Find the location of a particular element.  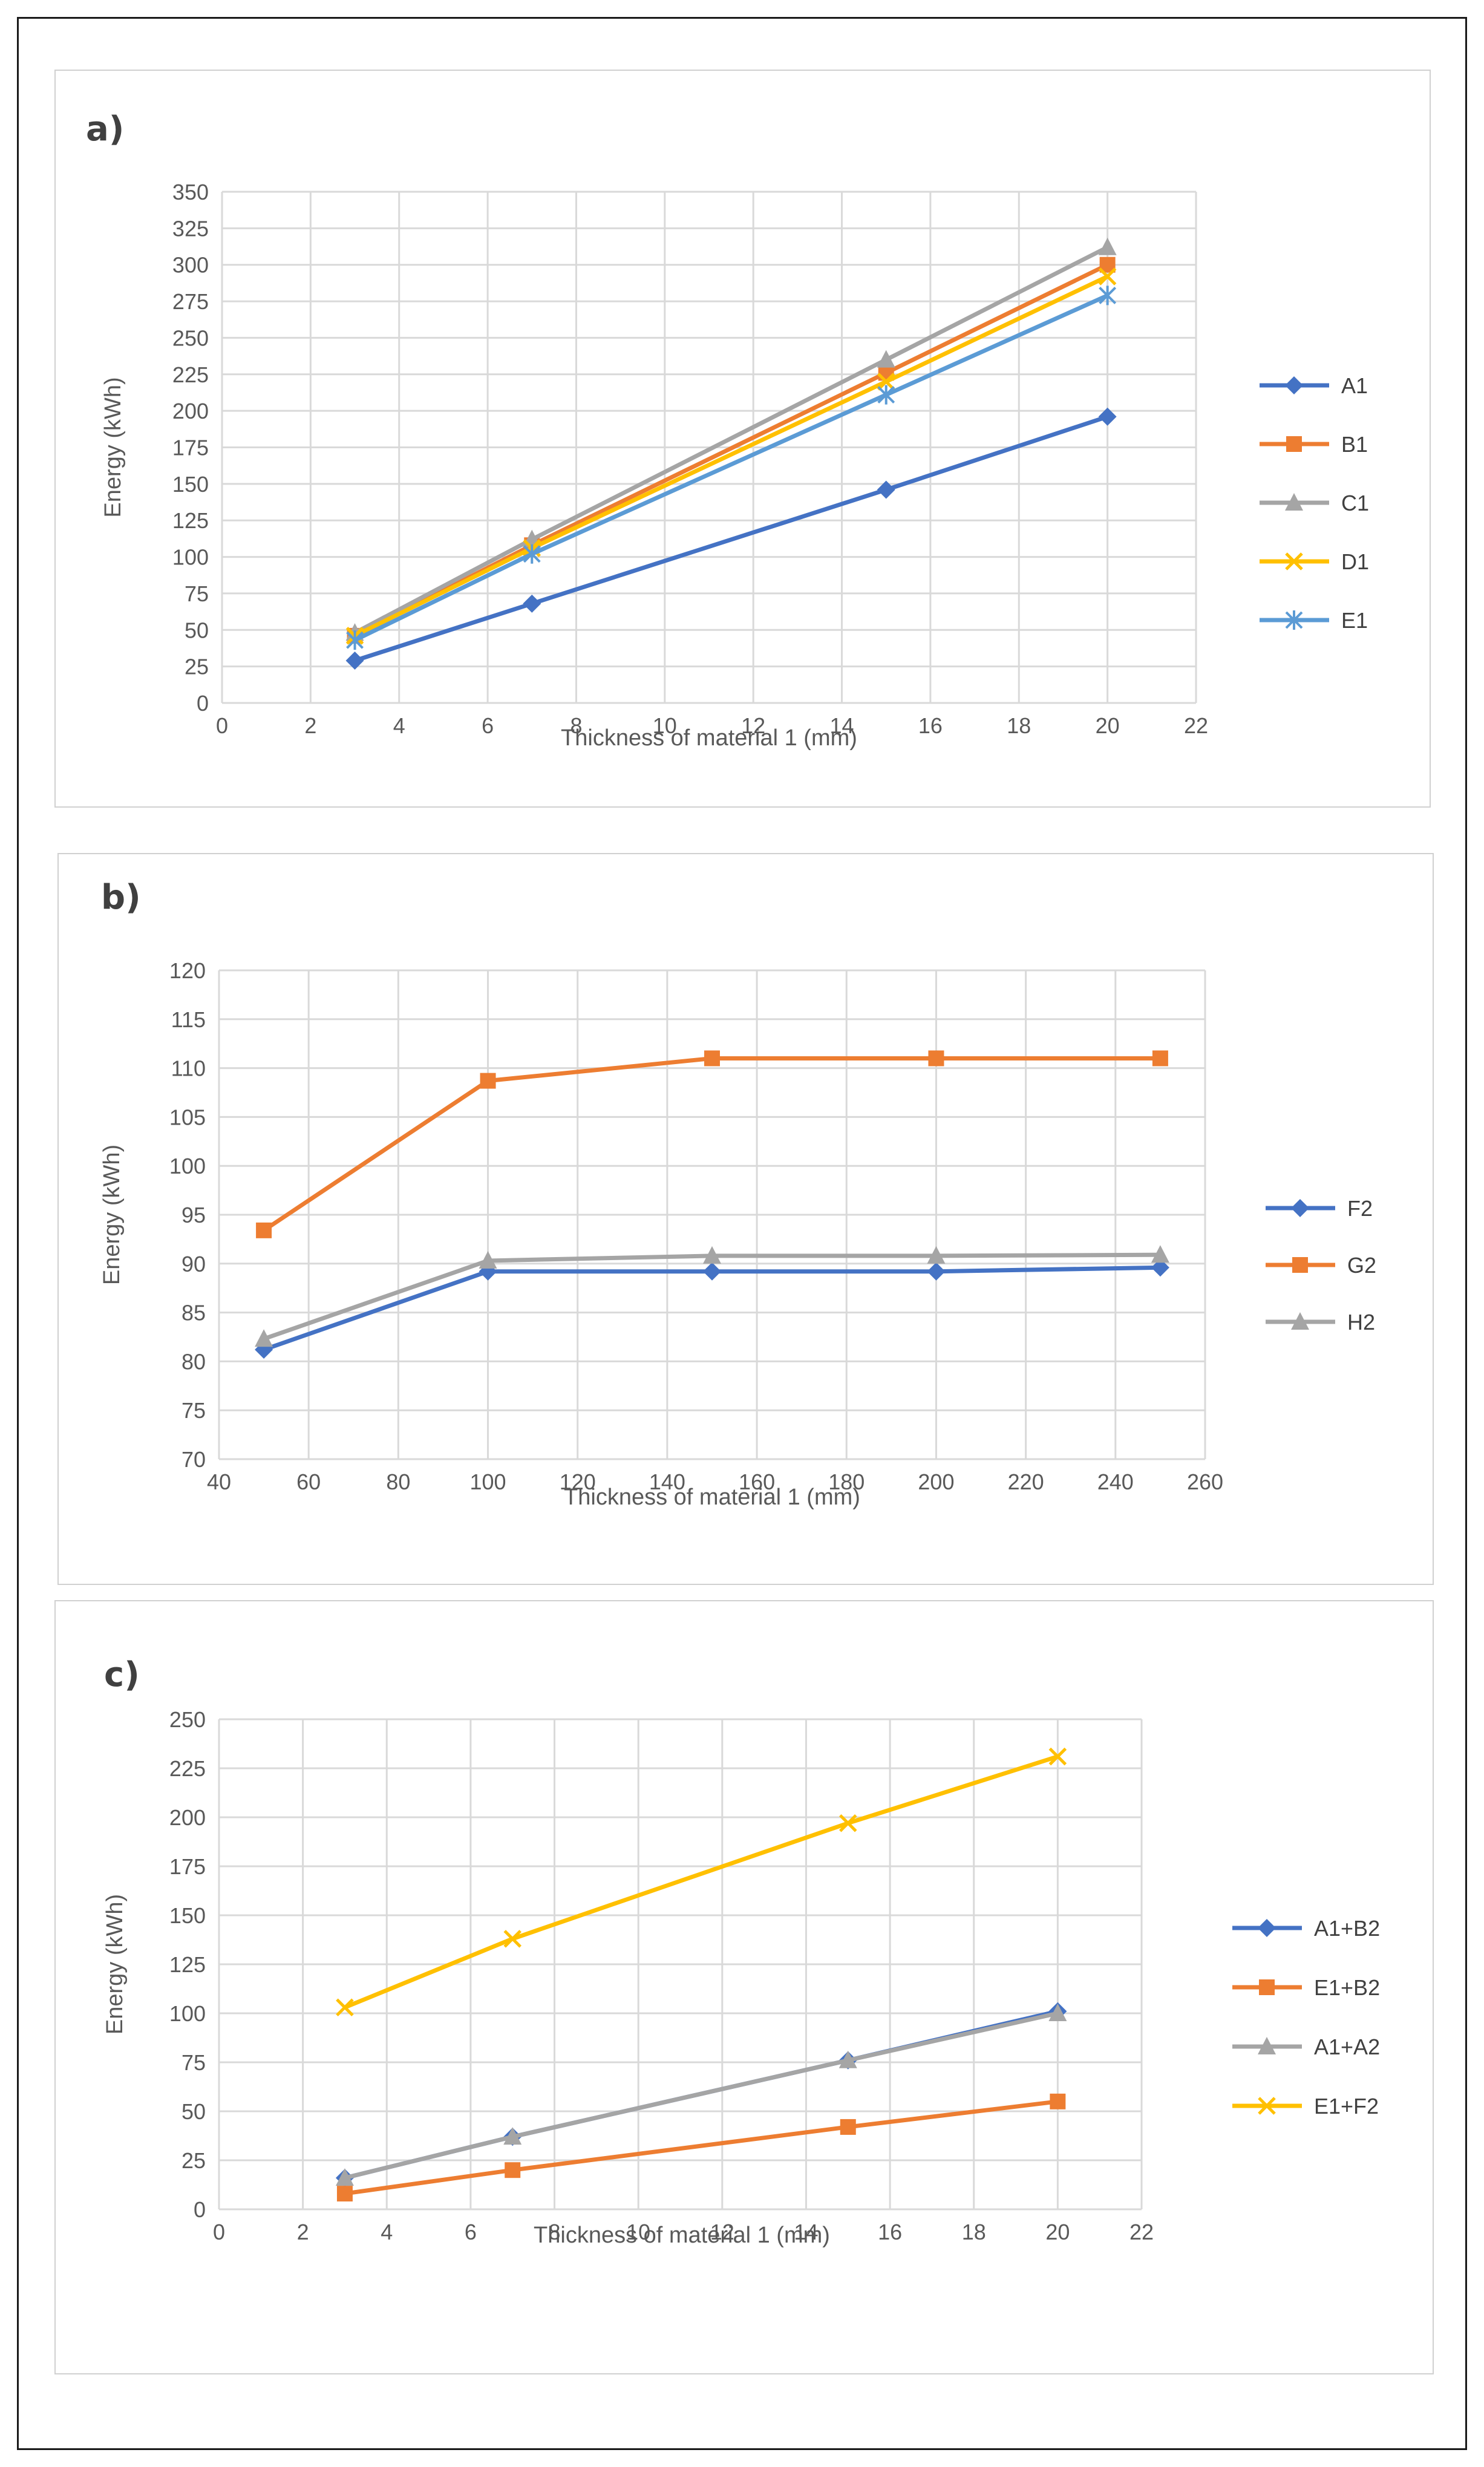

x-tick-label: 12 is located at coordinates (753, 725).